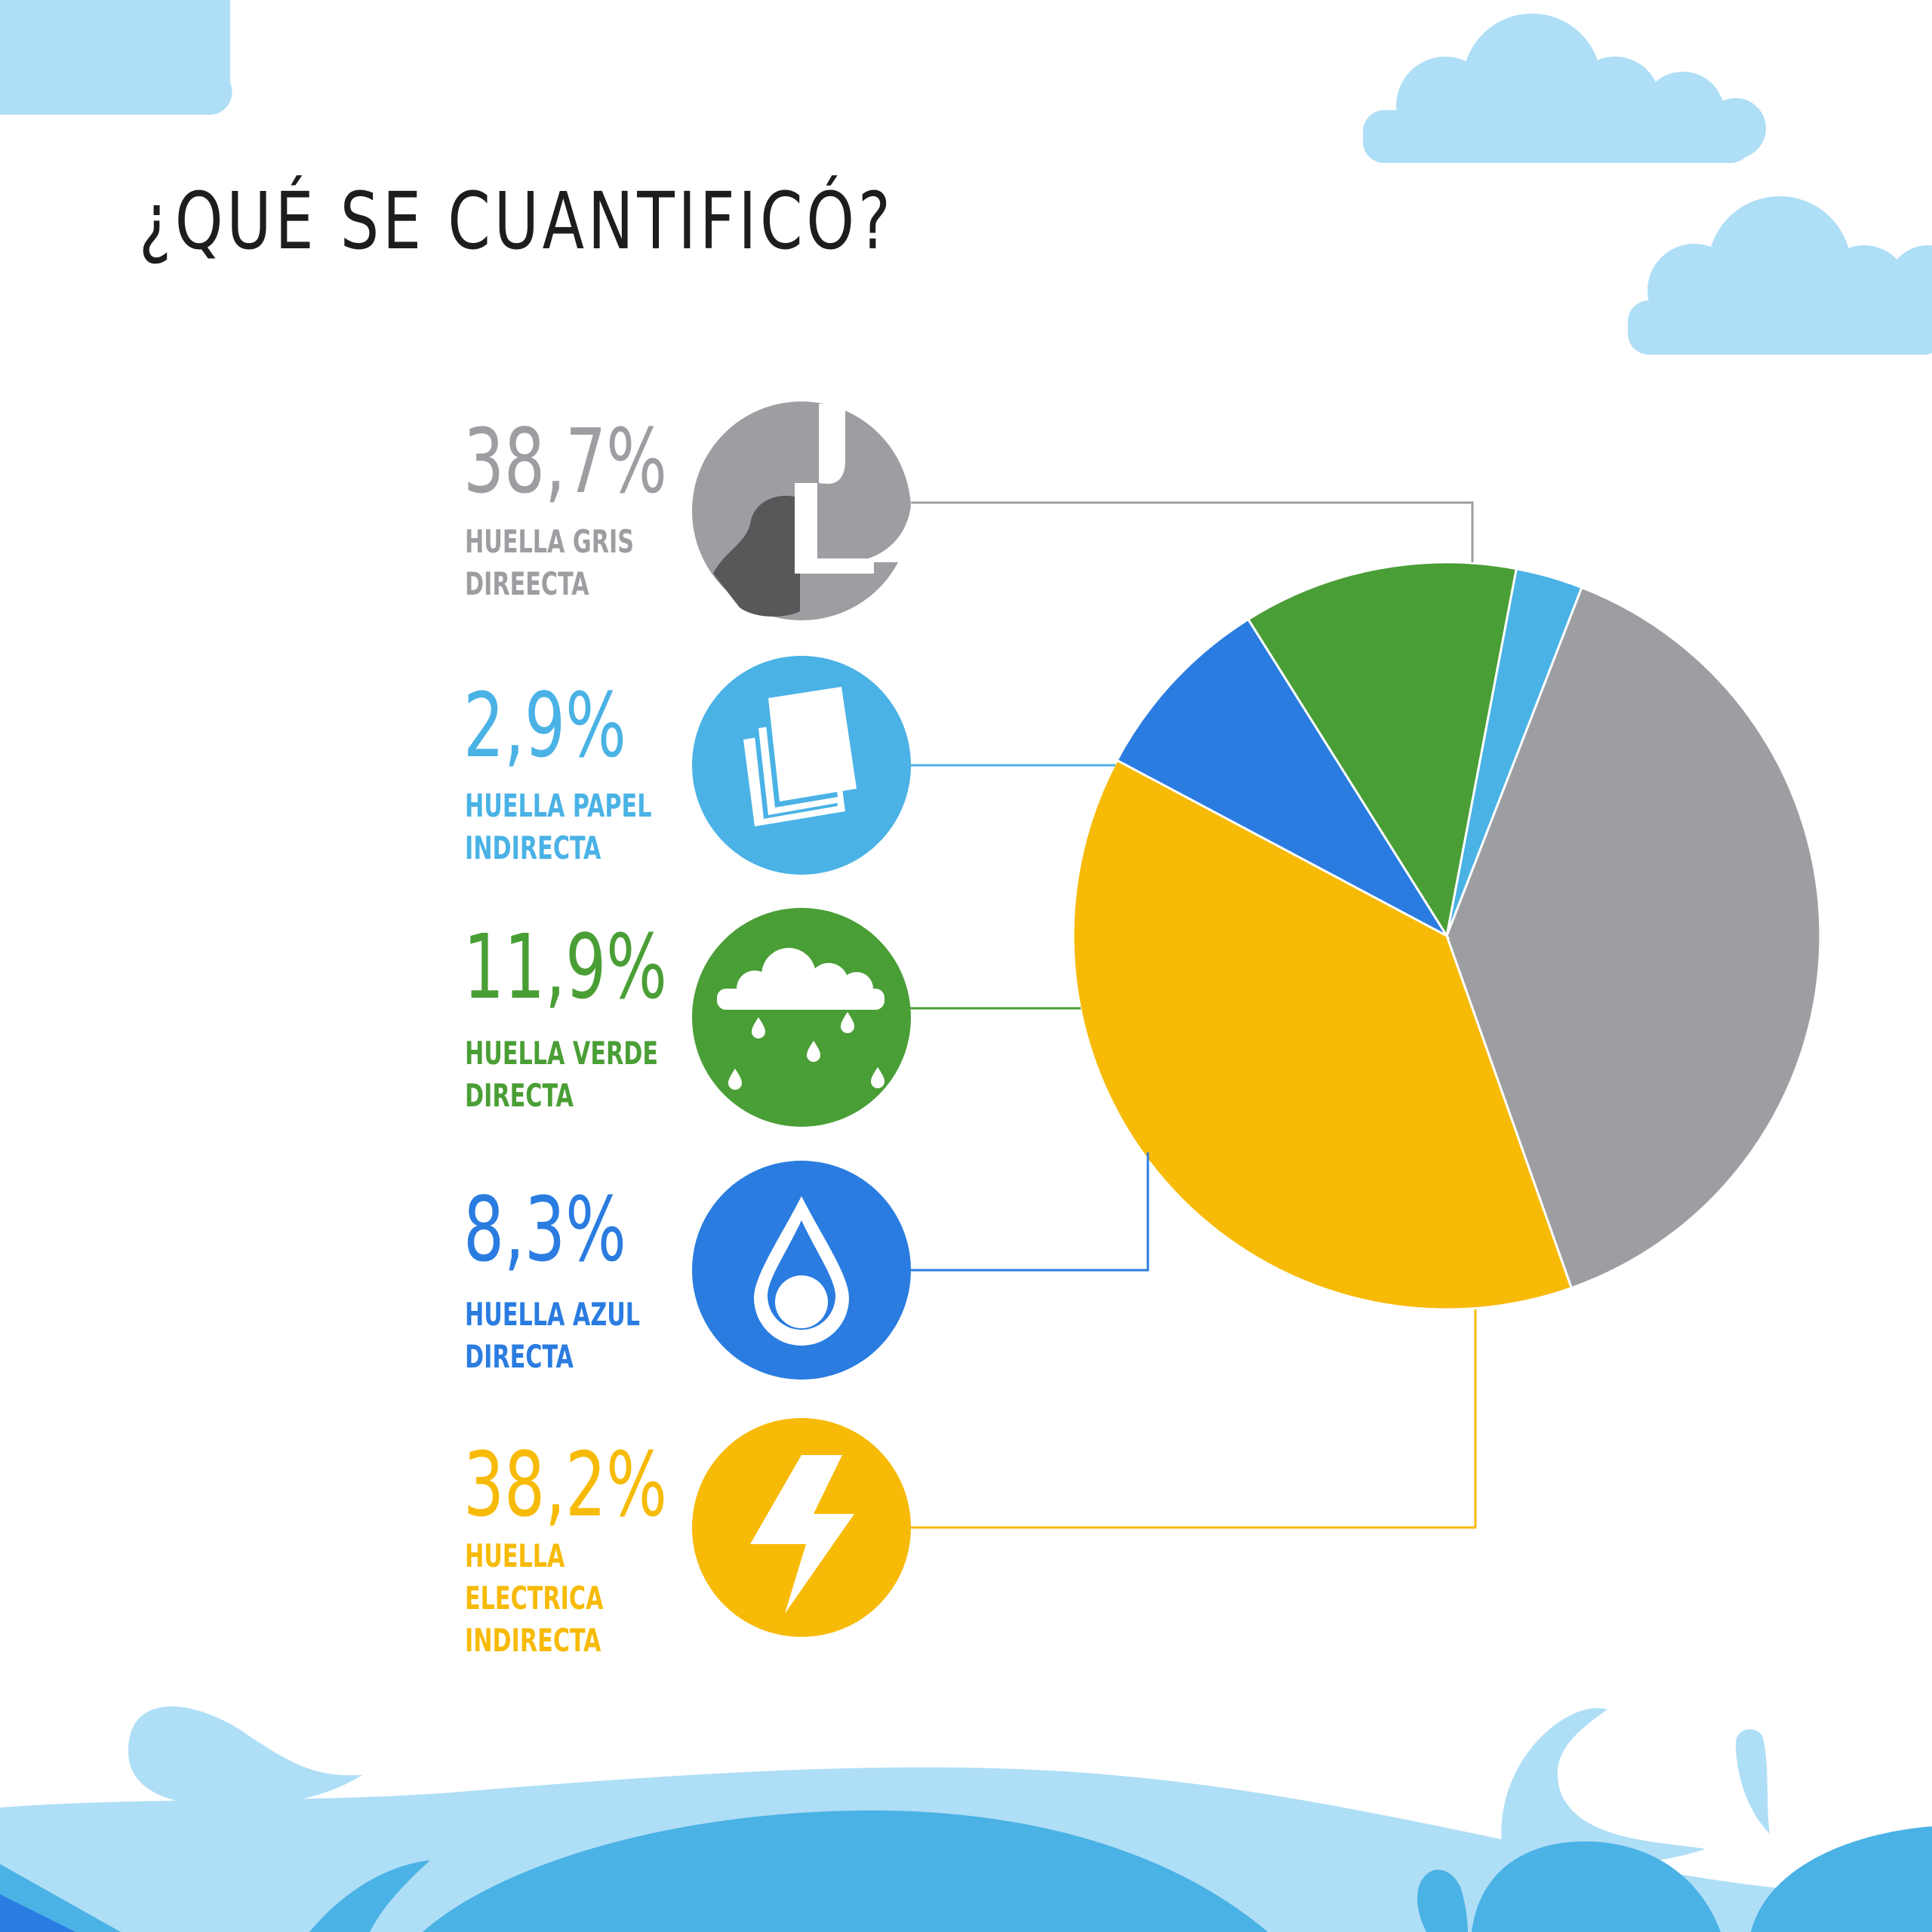 The height and width of the screenshot is (1932, 1932). I want to click on paper-sheets-icon, so click(801, 765).